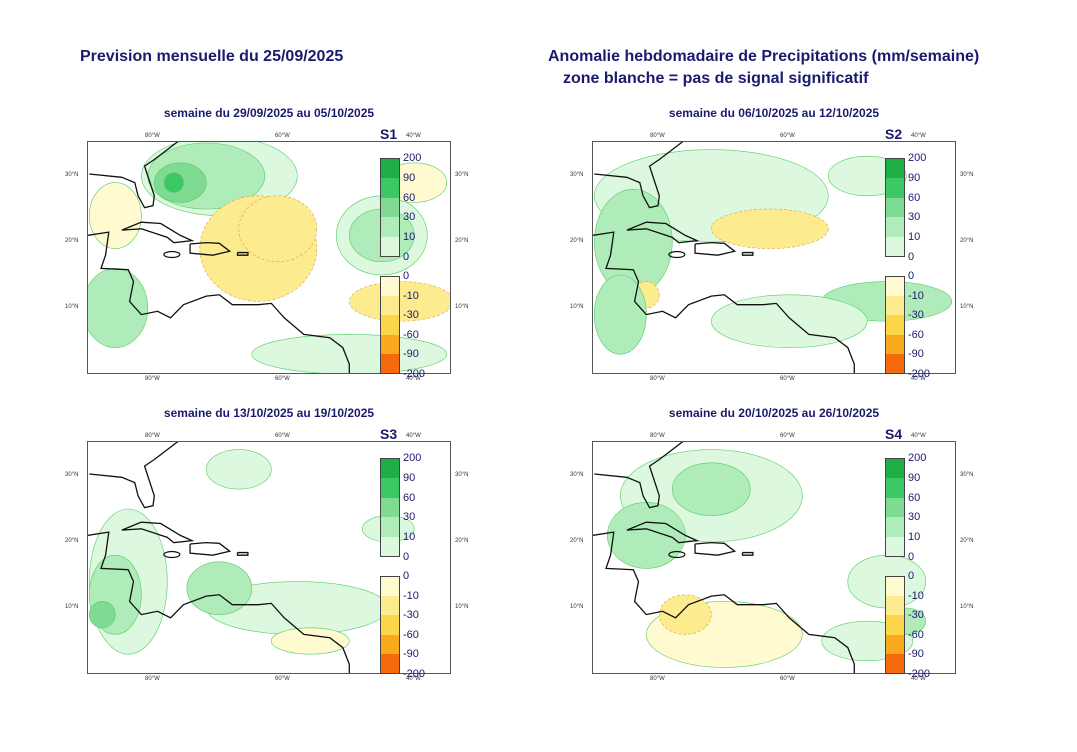 Image resolution: width=1077 pixels, height=752 pixels. What do you see at coordinates (914, 197) in the screenshot?
I see `legend-label: 60` at bounding box center [914, 197].